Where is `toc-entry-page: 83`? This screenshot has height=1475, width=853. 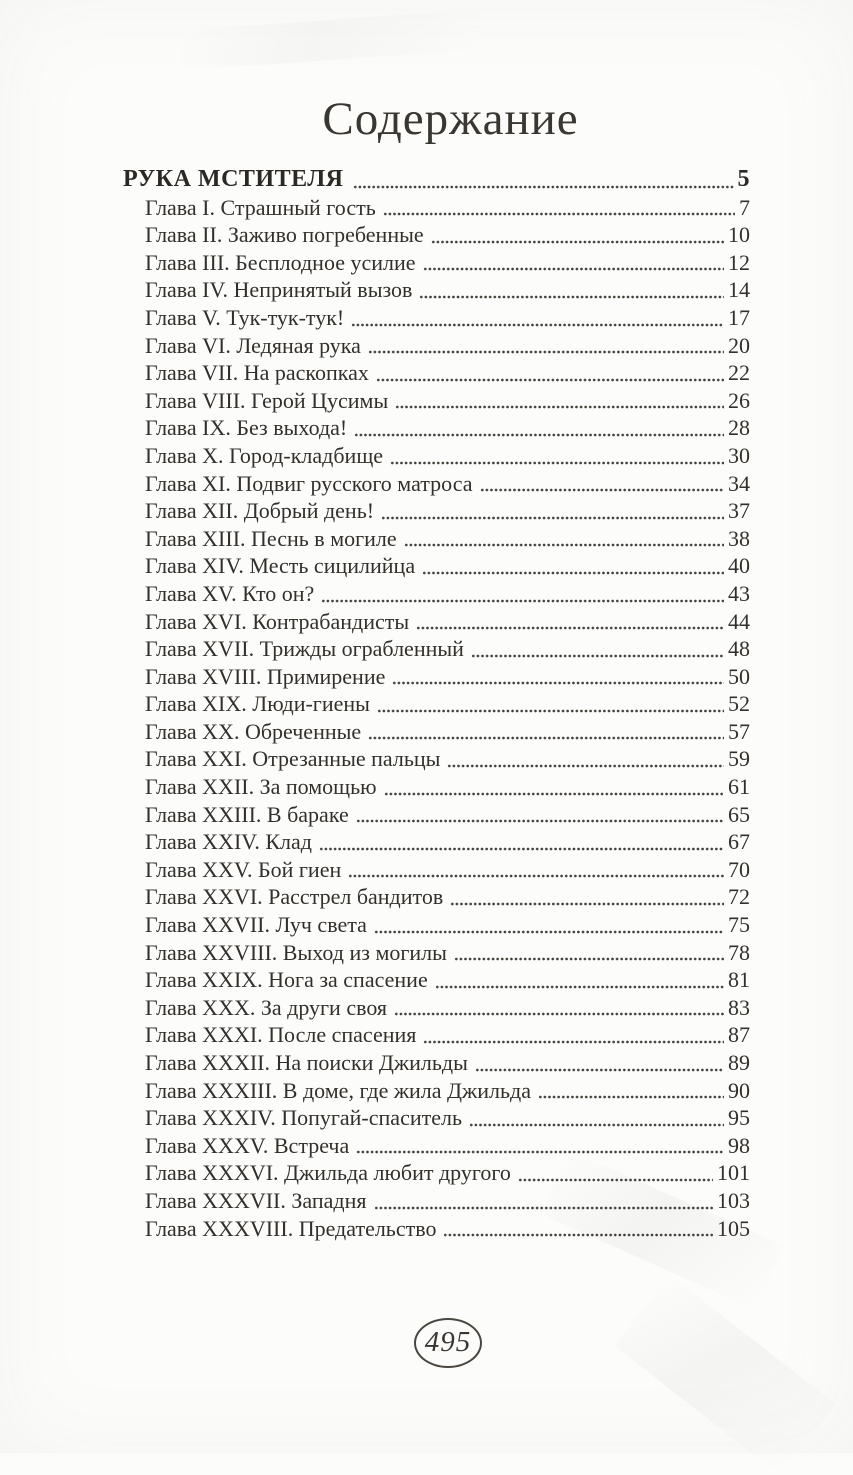 toc-entry-page: 83 is located at coordinates (739, 1007).